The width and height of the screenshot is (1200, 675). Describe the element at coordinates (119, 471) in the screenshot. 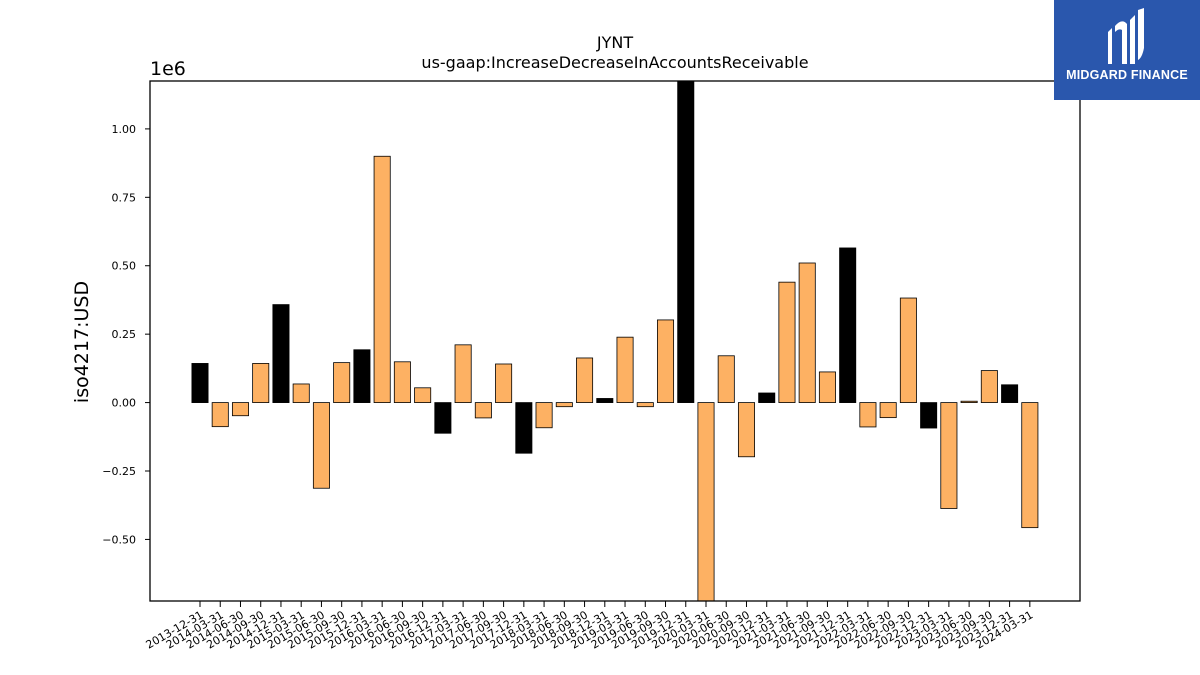

I see `y-tick-label: −0.25` at that location.